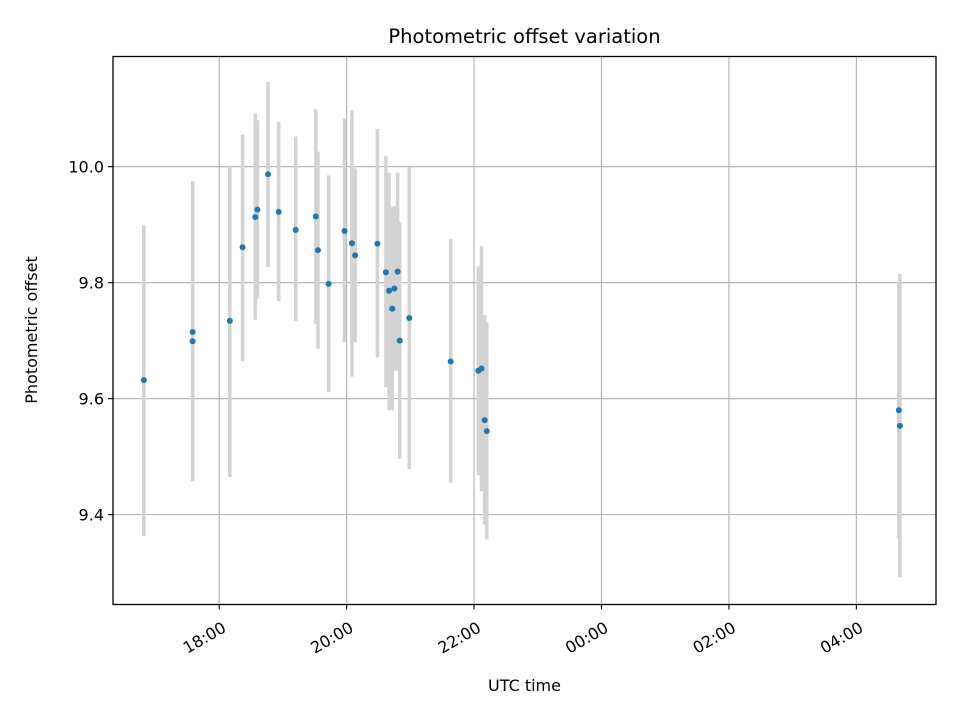 The image size is (960, 720). What do you see at coordinates (91, 399) in the screenshot?
I see `y-tick-label: 9.6` at bounding box center [91, 399].